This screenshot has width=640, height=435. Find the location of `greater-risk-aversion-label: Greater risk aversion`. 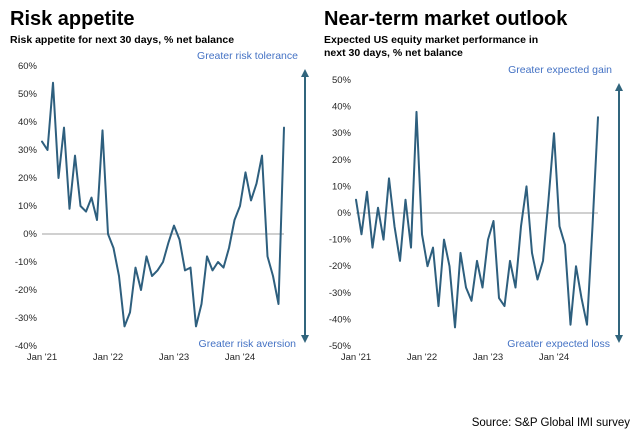

greater-risk-aversion-label: Greater risk aversion is located at coordinates (247, 344).